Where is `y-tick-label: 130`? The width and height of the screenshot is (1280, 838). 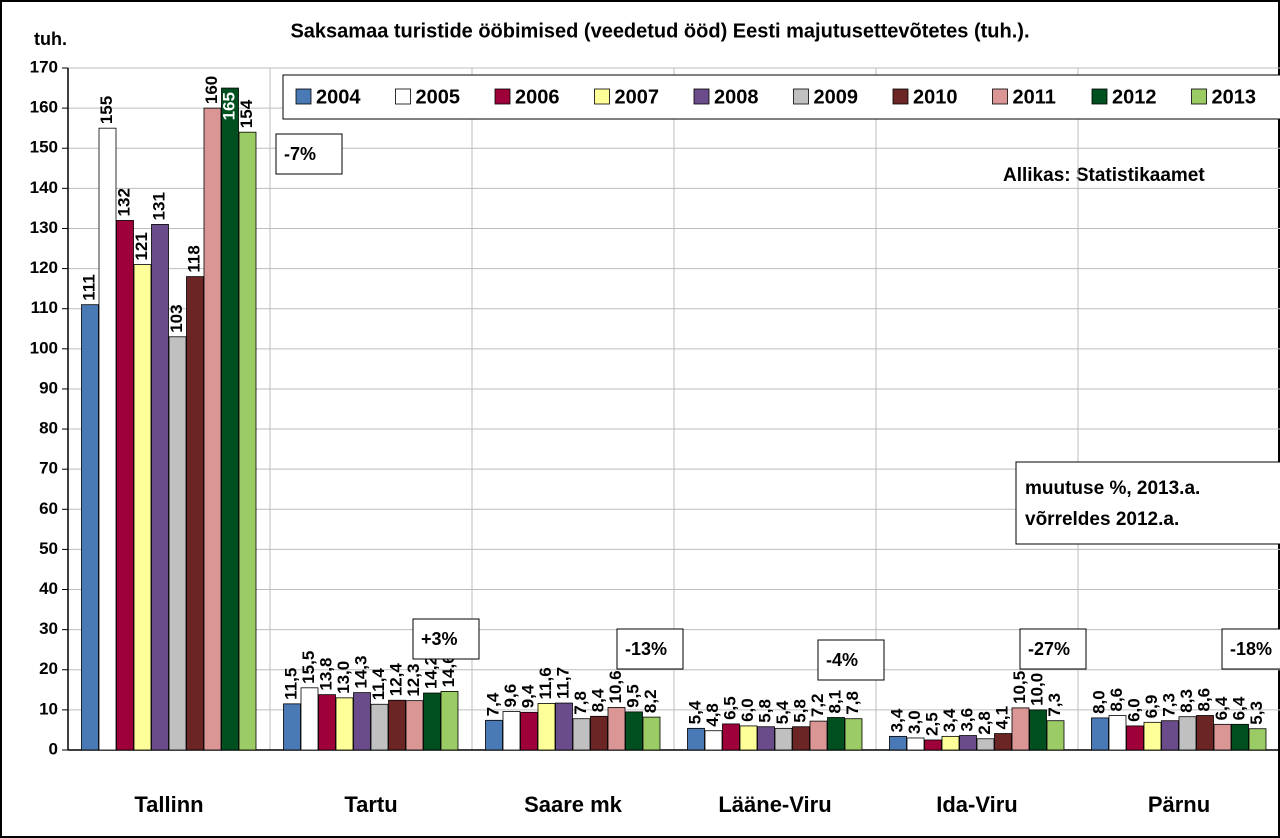 y-tick-label: 130 is located at coordinates (44, 227).